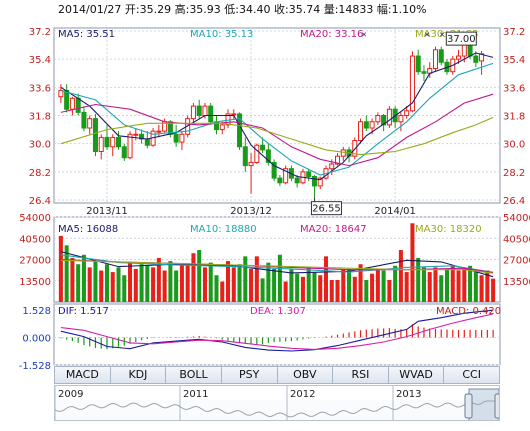 Image resolution: width=530 pixels, height=431 pixels. Describe the element at coordinates (514, 60) in the screenshot. I see `price-ytick-right: 35.4` at that location.